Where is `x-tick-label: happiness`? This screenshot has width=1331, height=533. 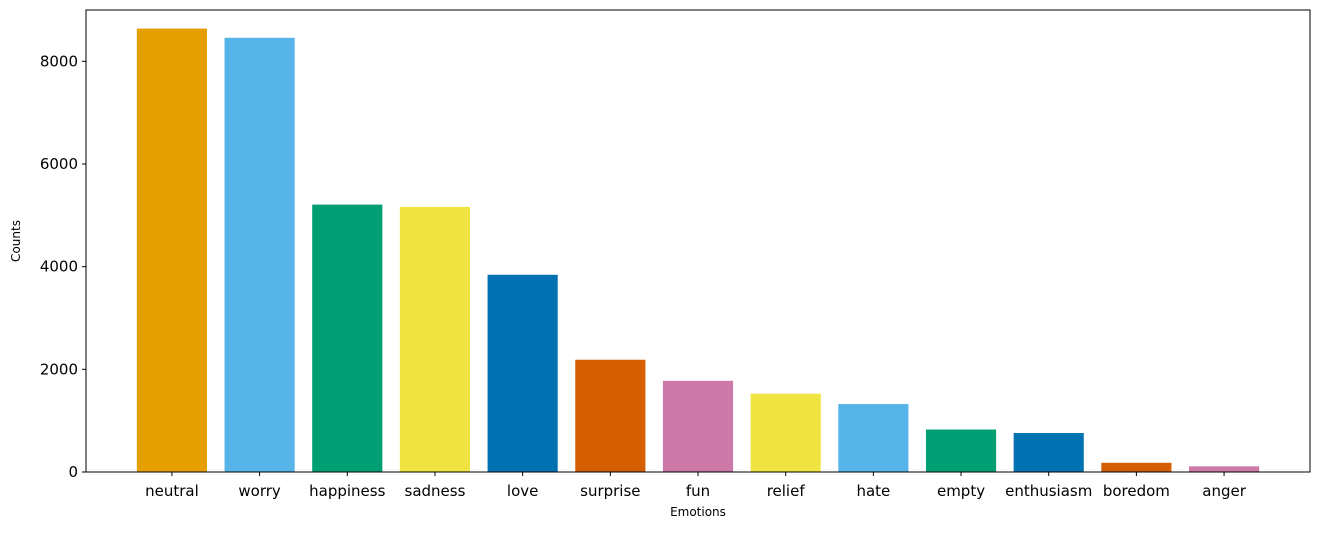 x-tick-label: happiness is located at coordinates (347, 491).